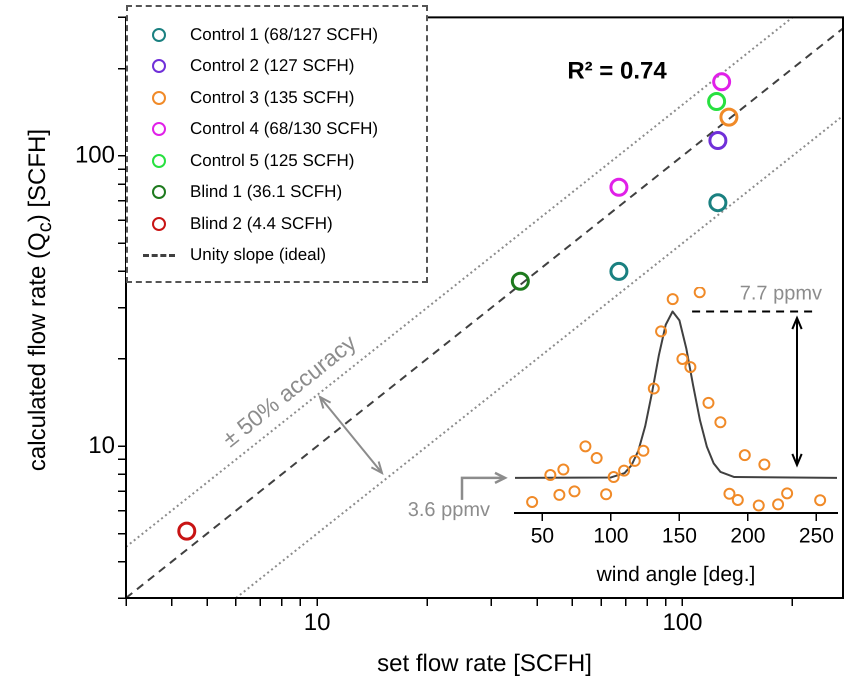  What do you see at coordinates (676, 574) in the screenshot?
I see `x-axis-title: wind angle [deg.]` at bounding box center [676, 574].